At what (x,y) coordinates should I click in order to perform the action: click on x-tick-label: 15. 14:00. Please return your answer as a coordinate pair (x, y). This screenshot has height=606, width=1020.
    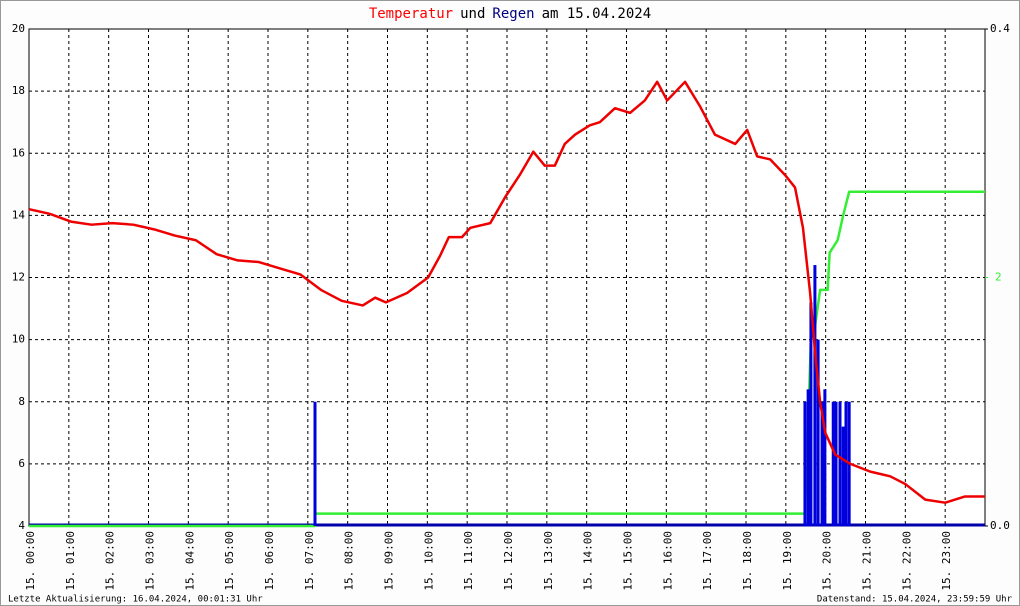
    Looking at the image, I should click on (588, 561).